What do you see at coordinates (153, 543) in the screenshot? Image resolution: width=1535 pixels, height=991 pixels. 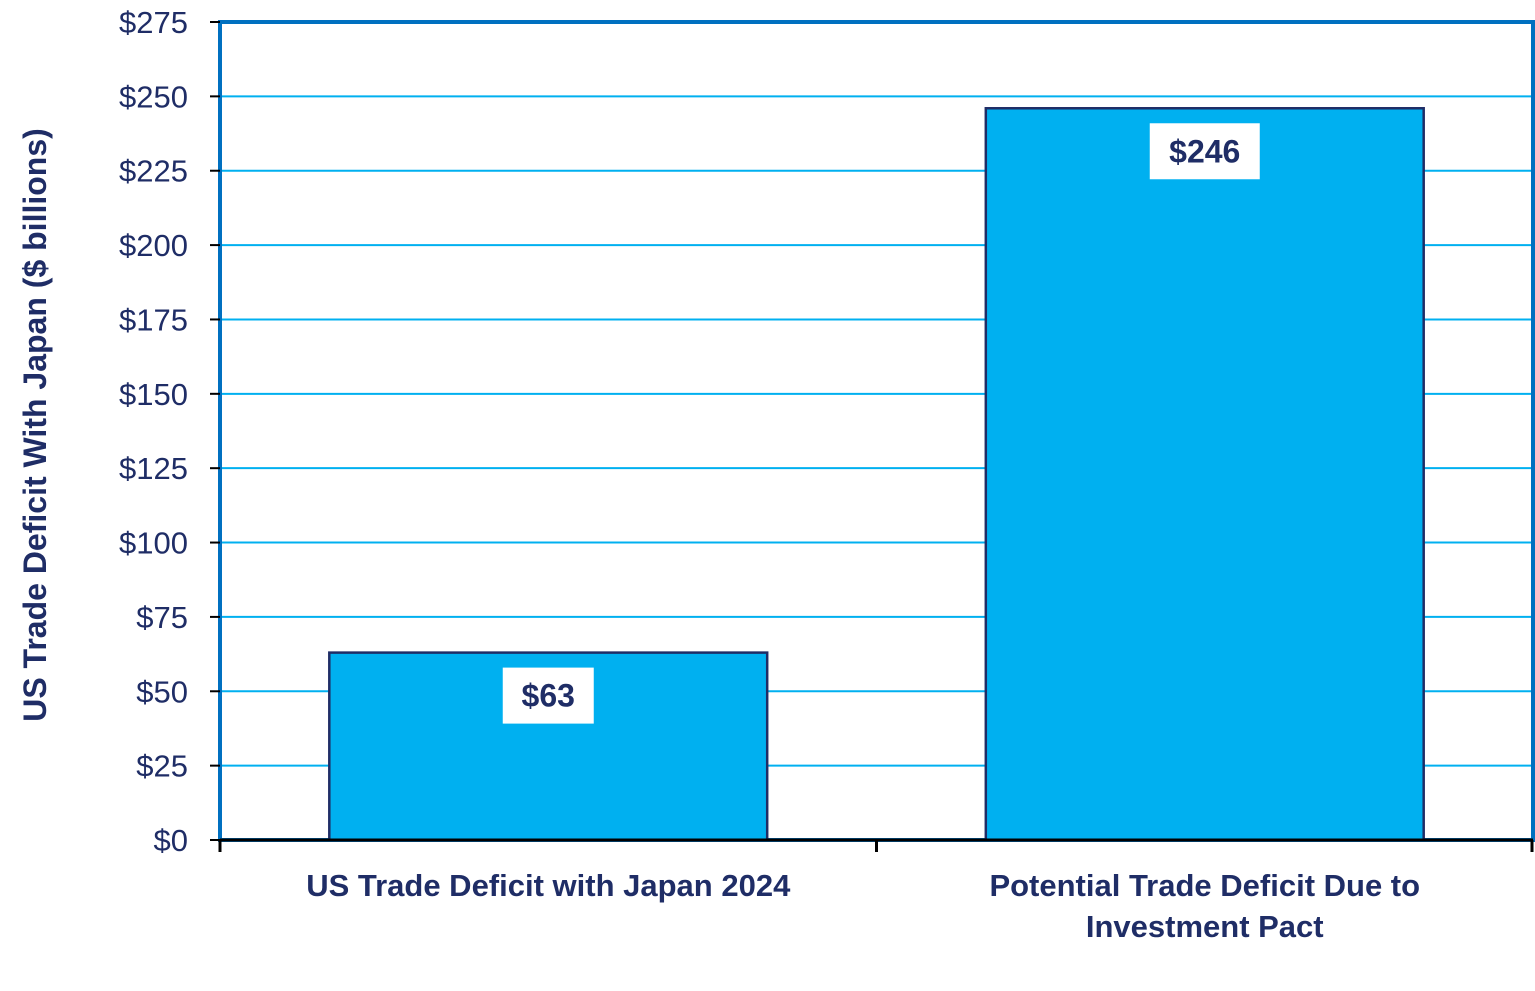 I see `y-tick-label: $100` at bounding box center [153, 543].